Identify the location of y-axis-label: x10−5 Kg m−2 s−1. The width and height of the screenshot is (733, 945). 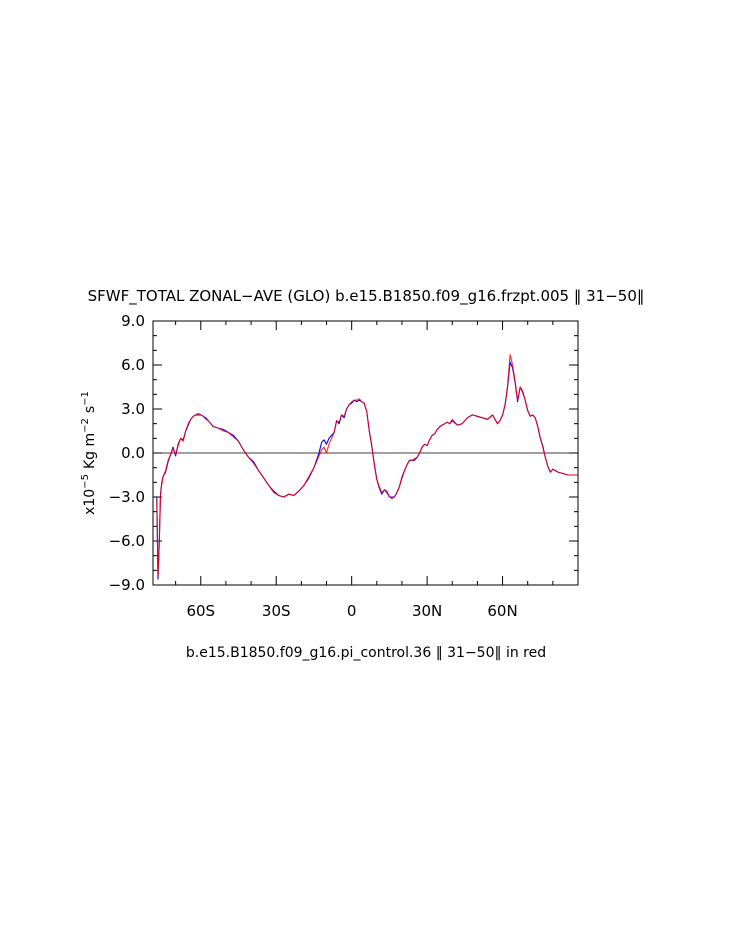
(89, 453).